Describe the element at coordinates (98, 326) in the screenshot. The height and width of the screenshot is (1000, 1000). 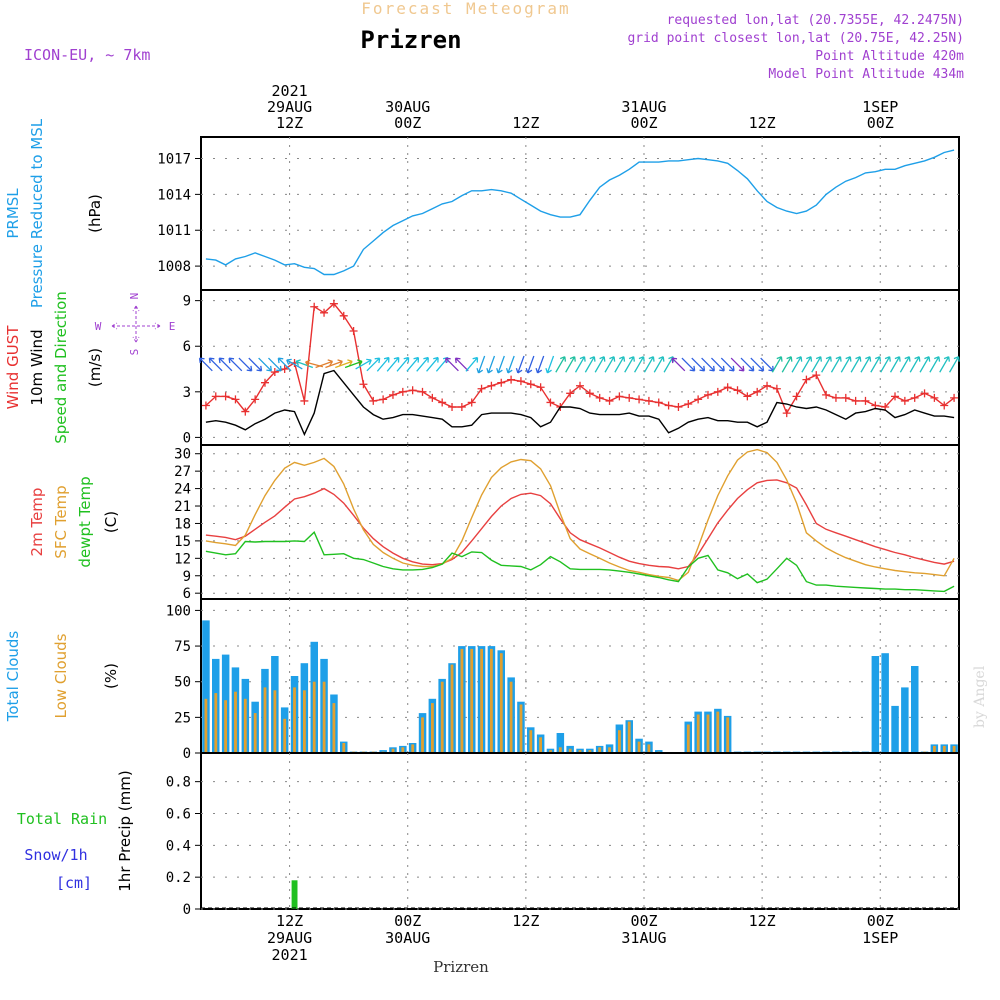
I see `compass-w: W` at that location.